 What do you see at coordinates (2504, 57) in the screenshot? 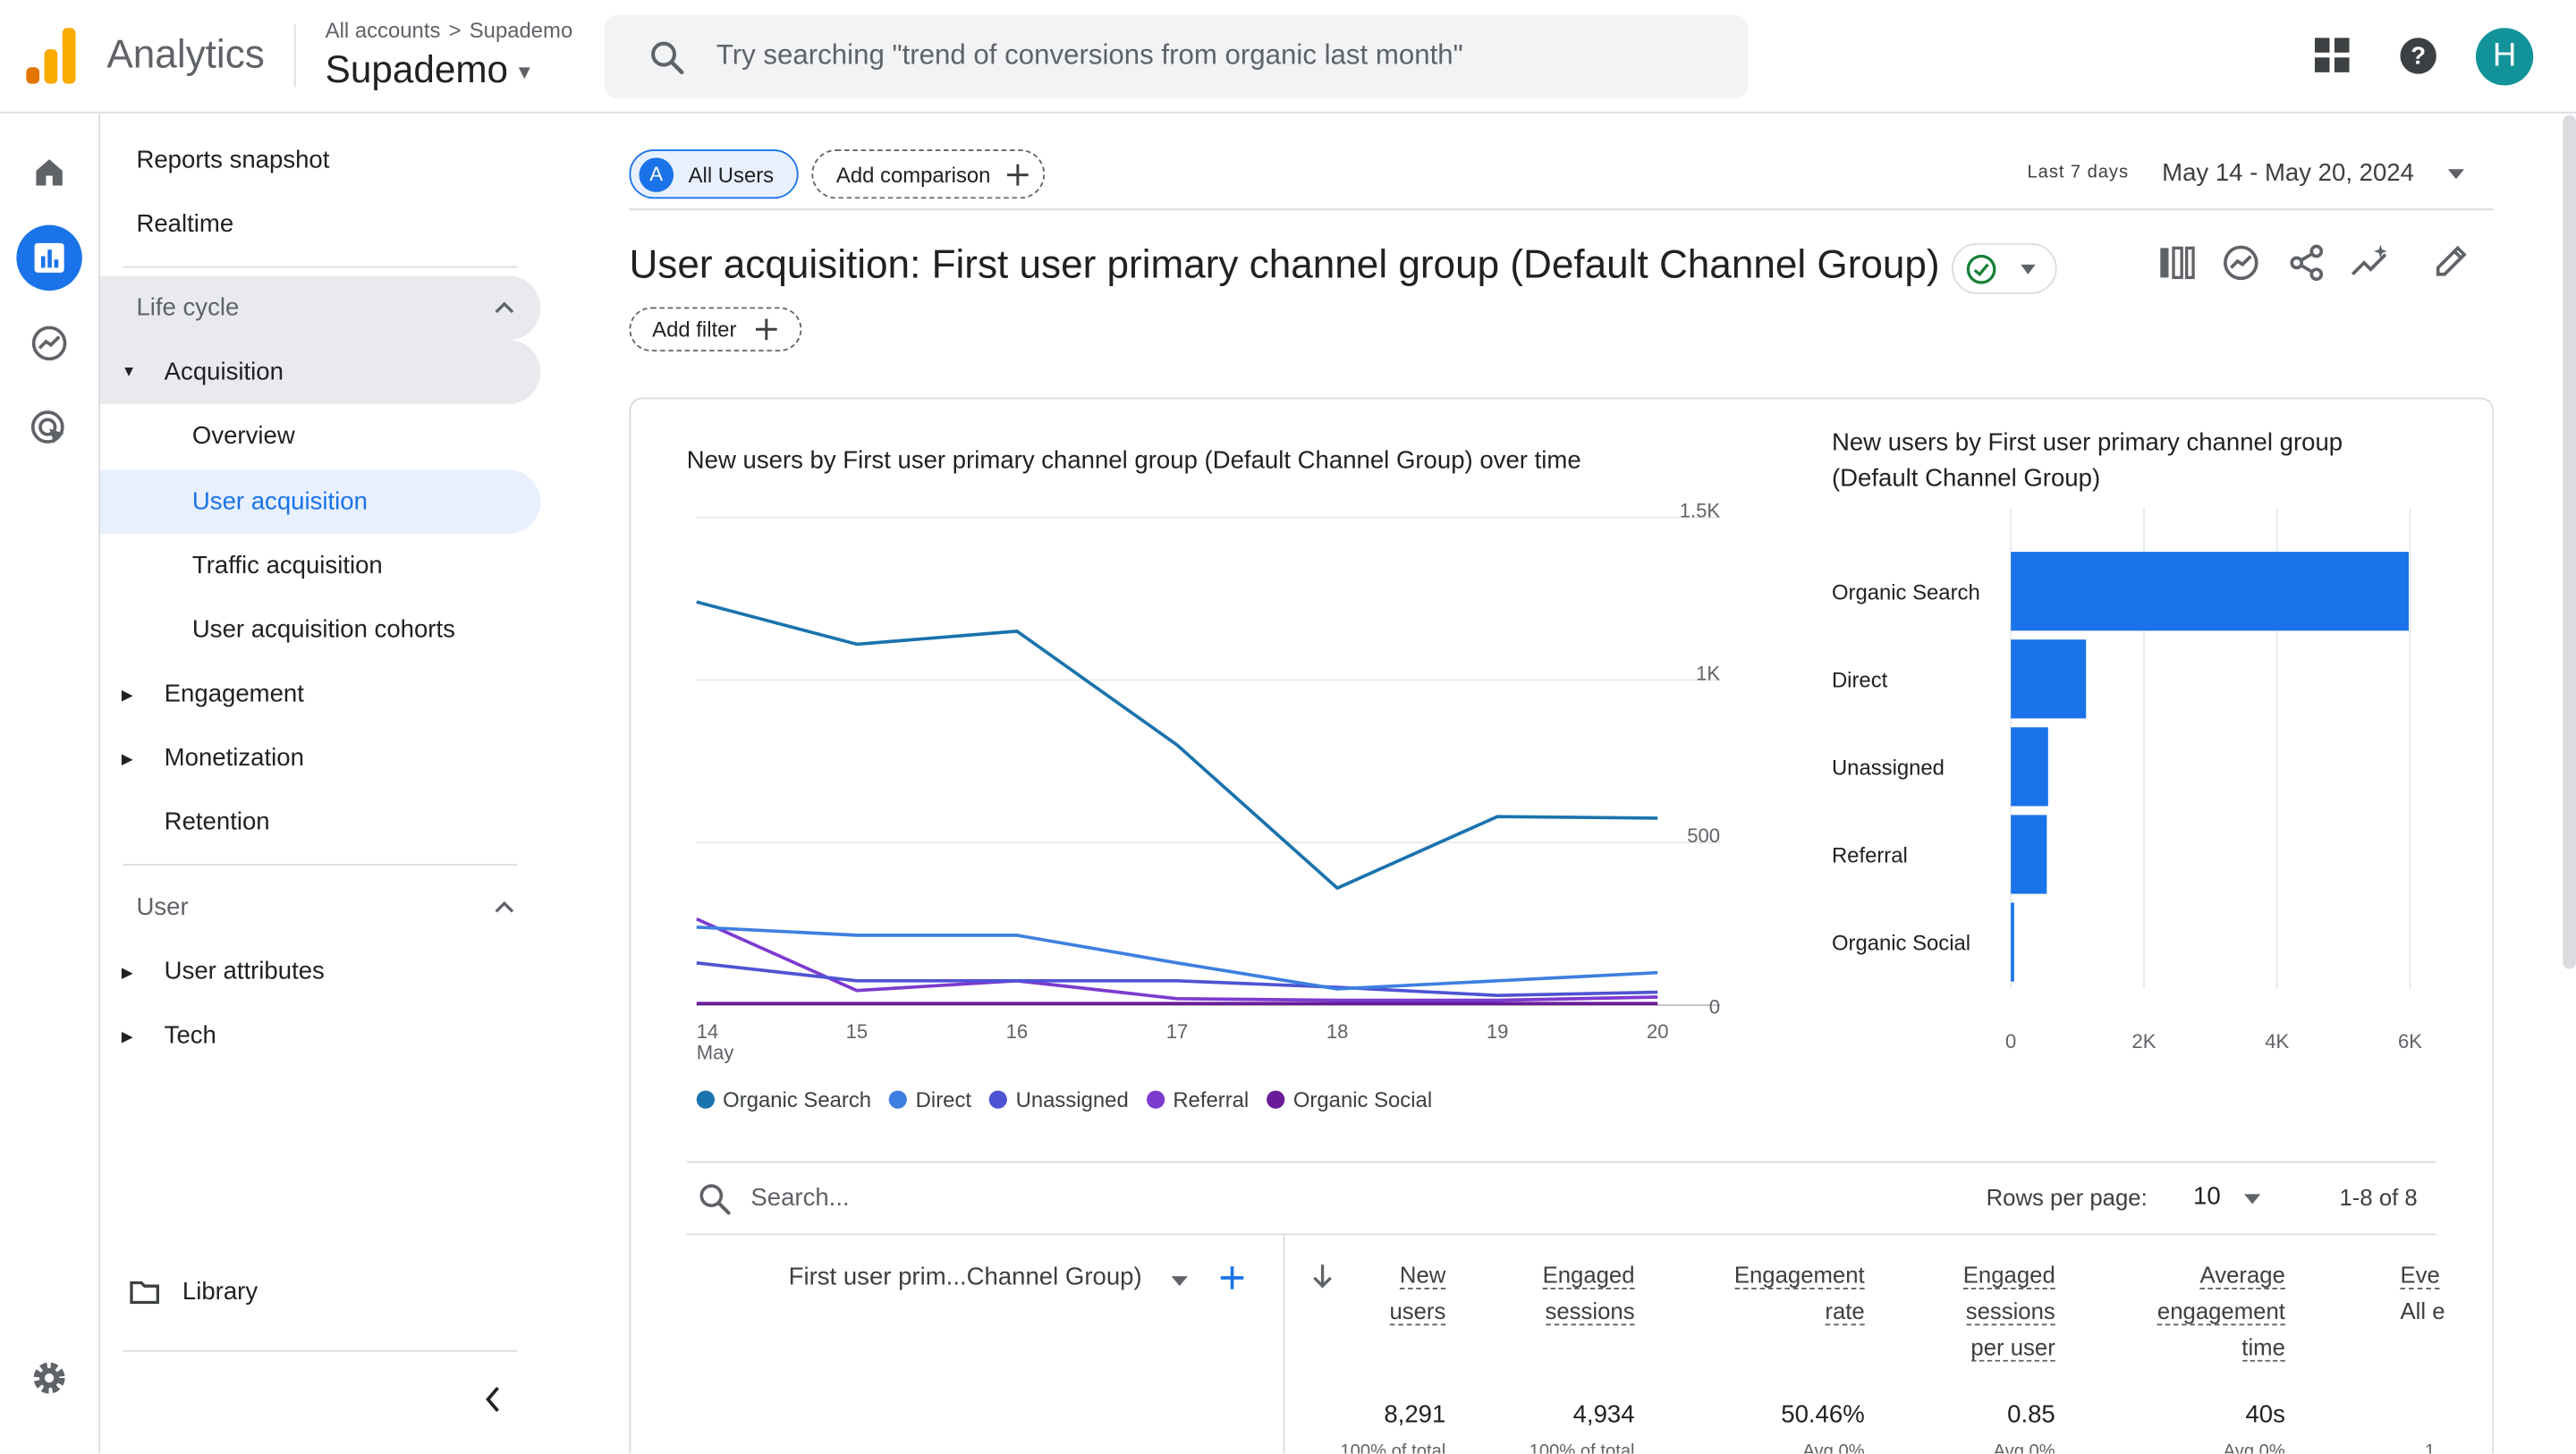
I see `avatar: H` at bounding box center [2504, 57].